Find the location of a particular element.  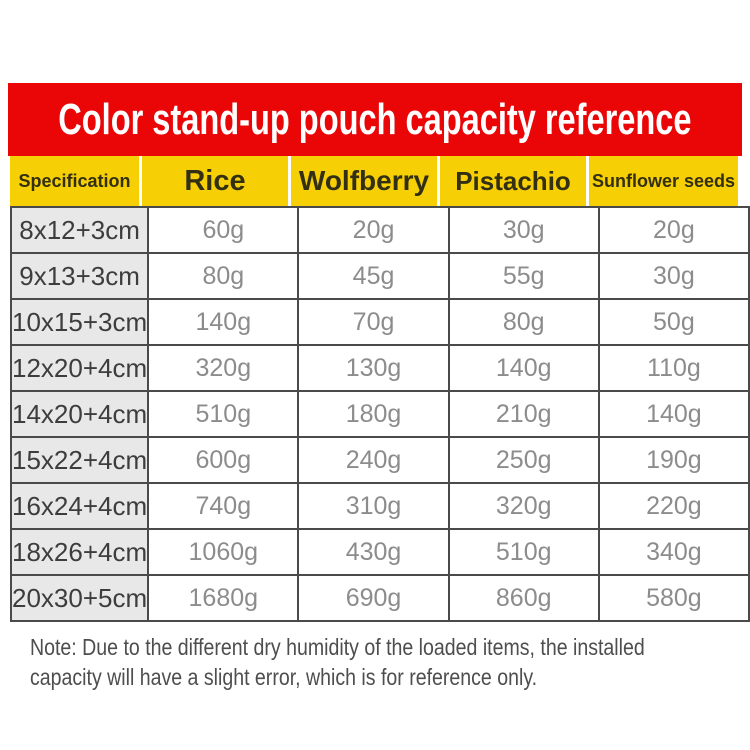

table-row: 10x15+3cm 140g 70g 80g 50g is located at coordinates (379, 322).